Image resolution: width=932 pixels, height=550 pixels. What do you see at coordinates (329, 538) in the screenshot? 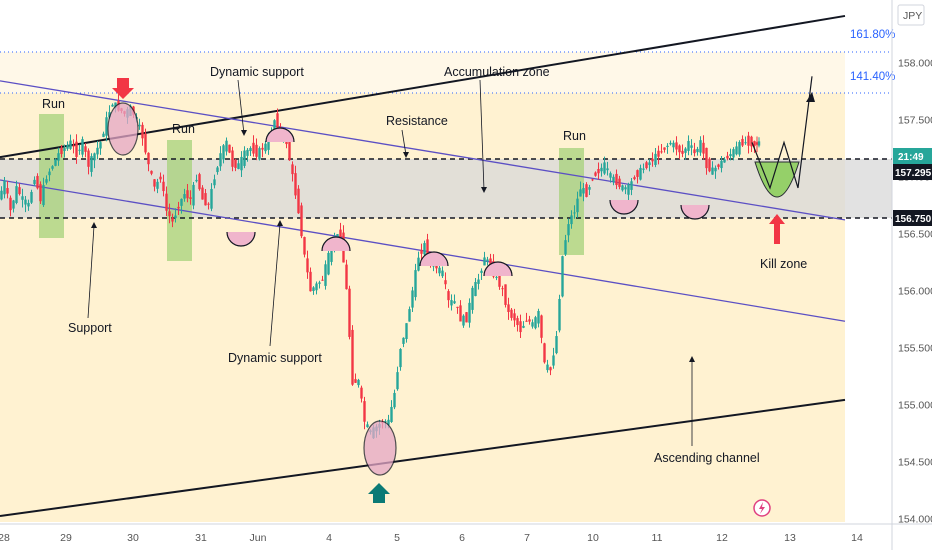
I see `x-tick-label: 4` at bounding box center [329, 538].